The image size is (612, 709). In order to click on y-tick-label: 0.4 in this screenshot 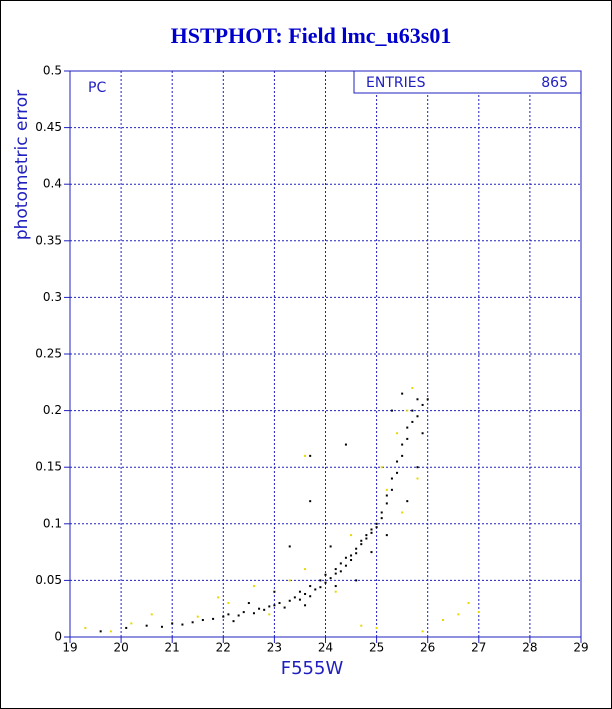, I will do `click(52, 184)`.